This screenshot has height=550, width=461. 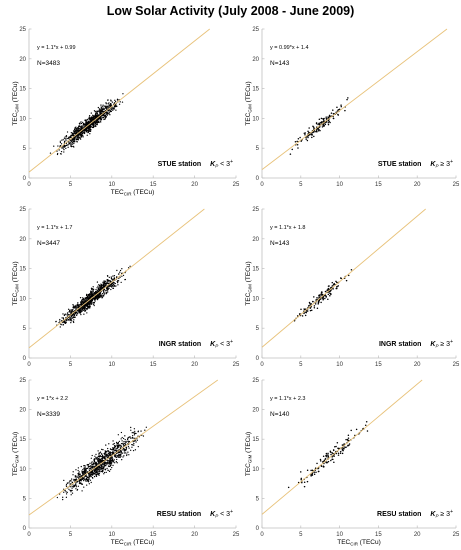 What do you see at coordinates (180, 344) in the screenshot?
I see `station-name: INGR station` at bounding box center [180, 344].